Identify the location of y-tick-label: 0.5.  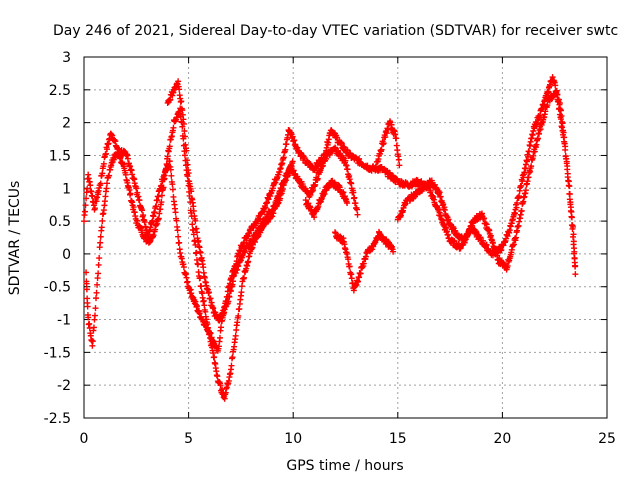
(60, 222).